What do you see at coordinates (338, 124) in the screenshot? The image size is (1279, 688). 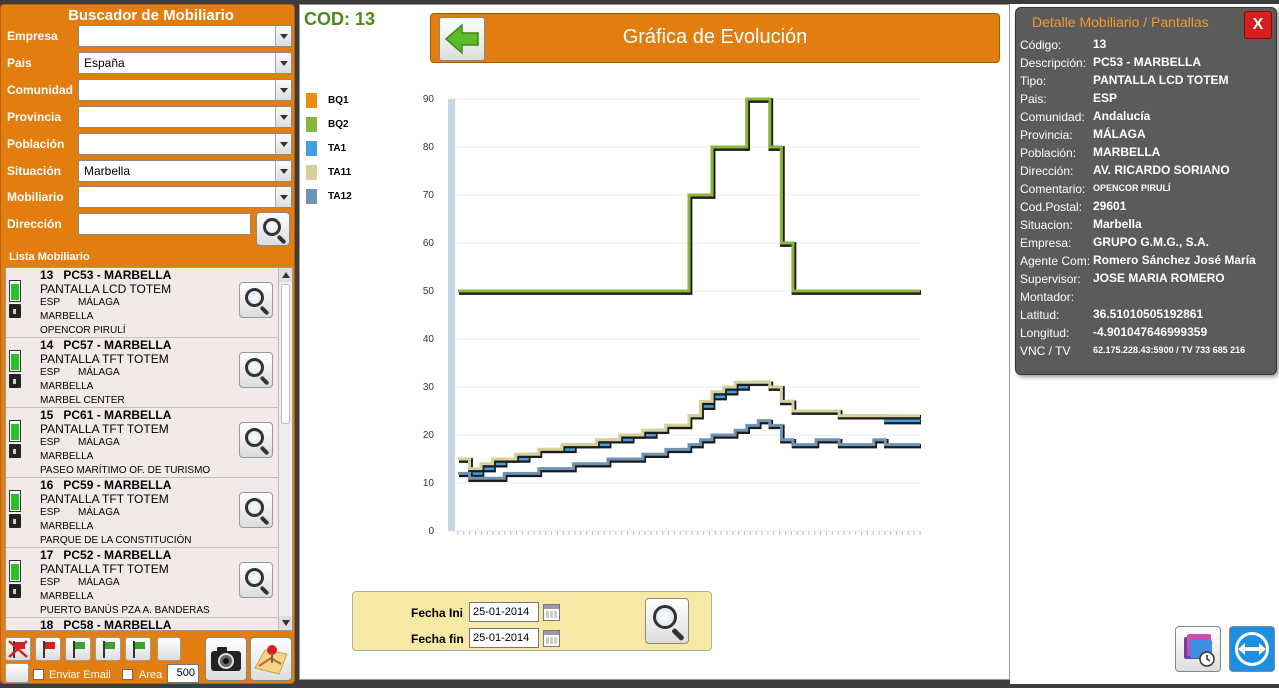 I see `legend-label: BQ2` at bounding box center [338, 124].